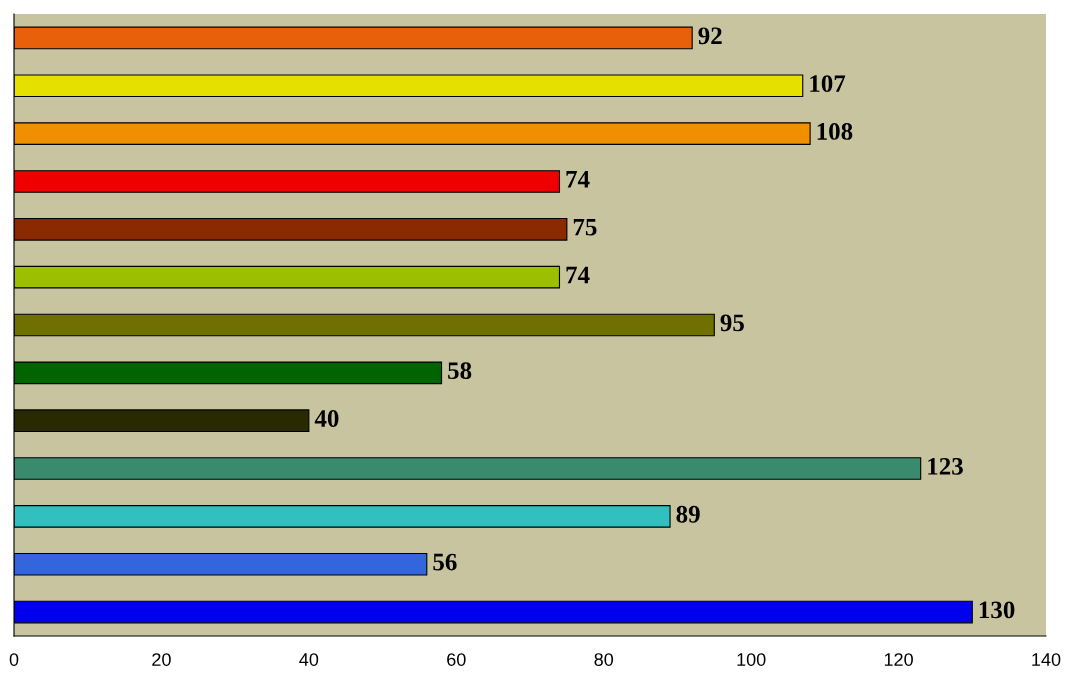 Image resolution: width=1071 pixels, height=692 pixels. What do you see at coordinates (14, 659) in the screenshot?
I see `x-tick-label: 0` at bounding box center [14, 659].